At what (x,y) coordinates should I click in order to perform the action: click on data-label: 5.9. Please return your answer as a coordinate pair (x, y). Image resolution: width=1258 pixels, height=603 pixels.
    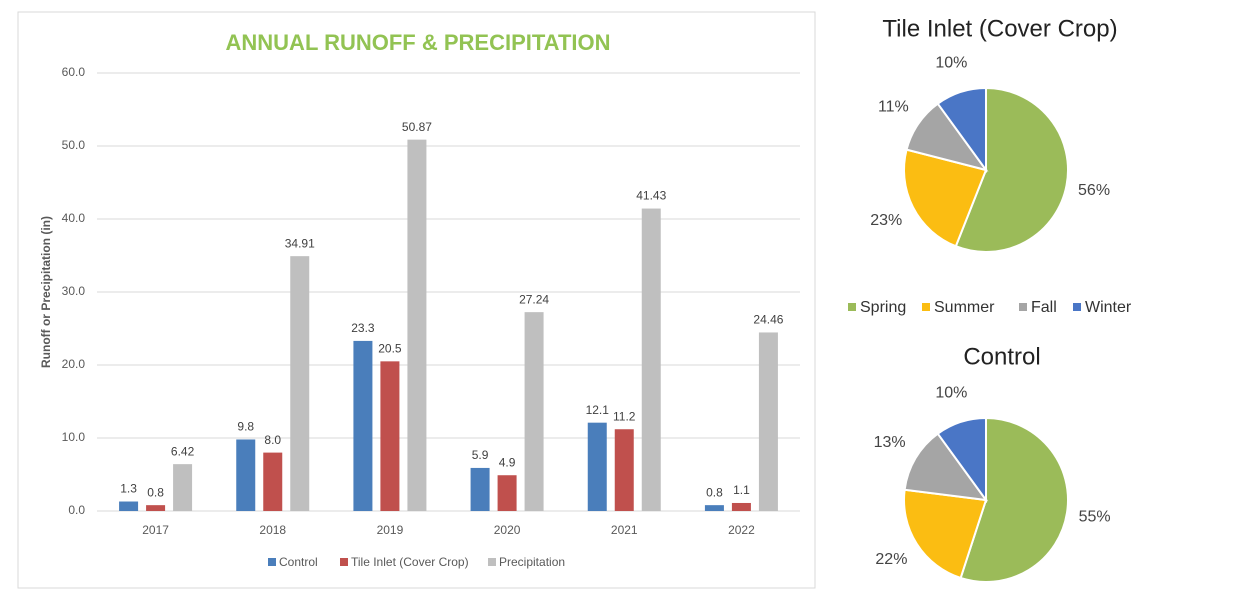
    Looking at the image, I should click on (480, 455).